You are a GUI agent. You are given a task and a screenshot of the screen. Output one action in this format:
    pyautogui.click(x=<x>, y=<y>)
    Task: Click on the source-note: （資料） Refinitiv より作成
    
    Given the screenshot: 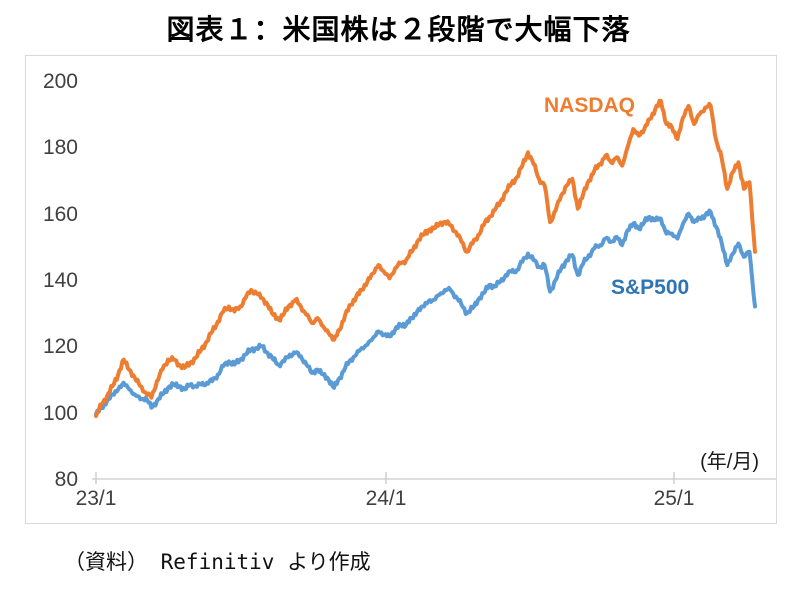 What is the action you would take?
    pyautogui.click(x=217, y=562)
    